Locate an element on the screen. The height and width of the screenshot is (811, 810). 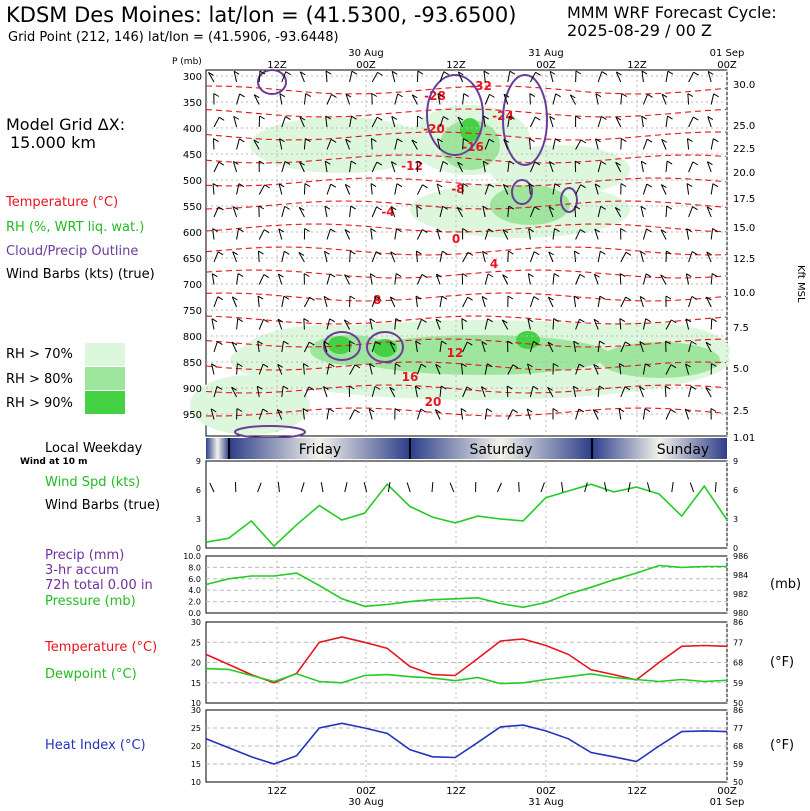
top-time-label: 31 Aug is located at coordinates (545, 53).